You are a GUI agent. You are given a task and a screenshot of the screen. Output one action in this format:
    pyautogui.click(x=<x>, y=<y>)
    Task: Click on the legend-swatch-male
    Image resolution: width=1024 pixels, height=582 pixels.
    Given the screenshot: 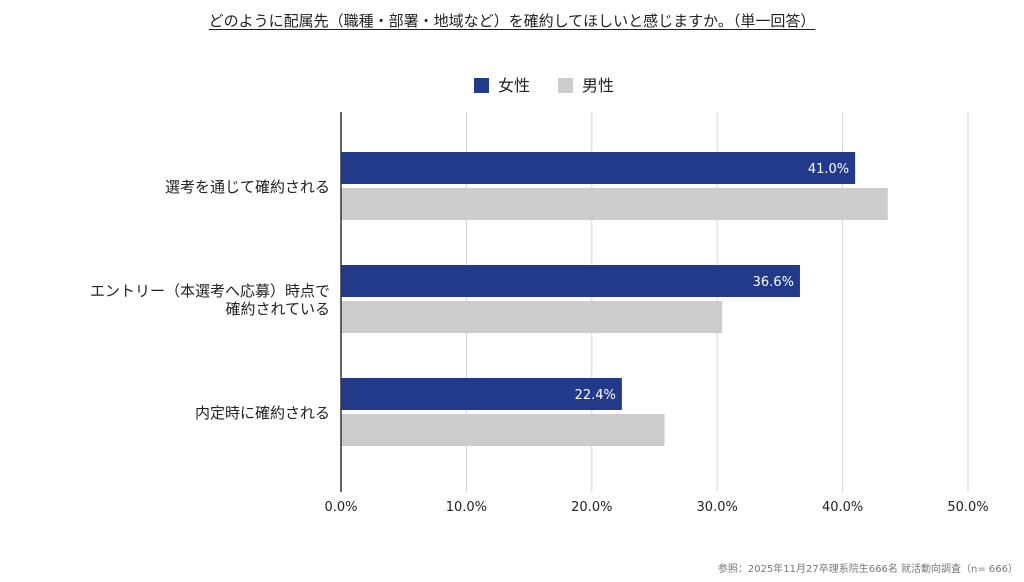 What is the action you would take?
    pyautogui.click(x=565, y=85)
    